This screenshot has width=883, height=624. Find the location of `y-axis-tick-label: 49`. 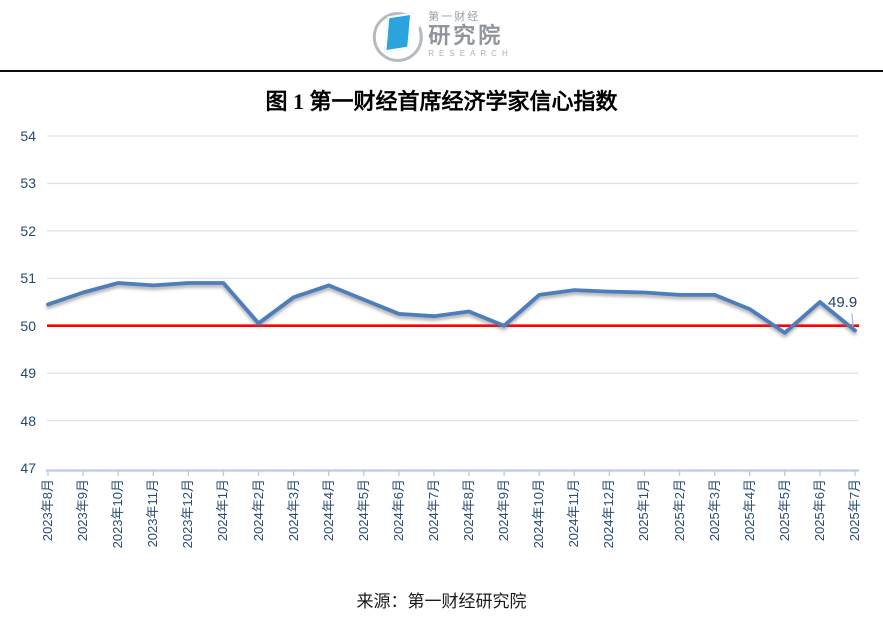

y-axis-tick-label: 49 is located at coordinates (28, 373).